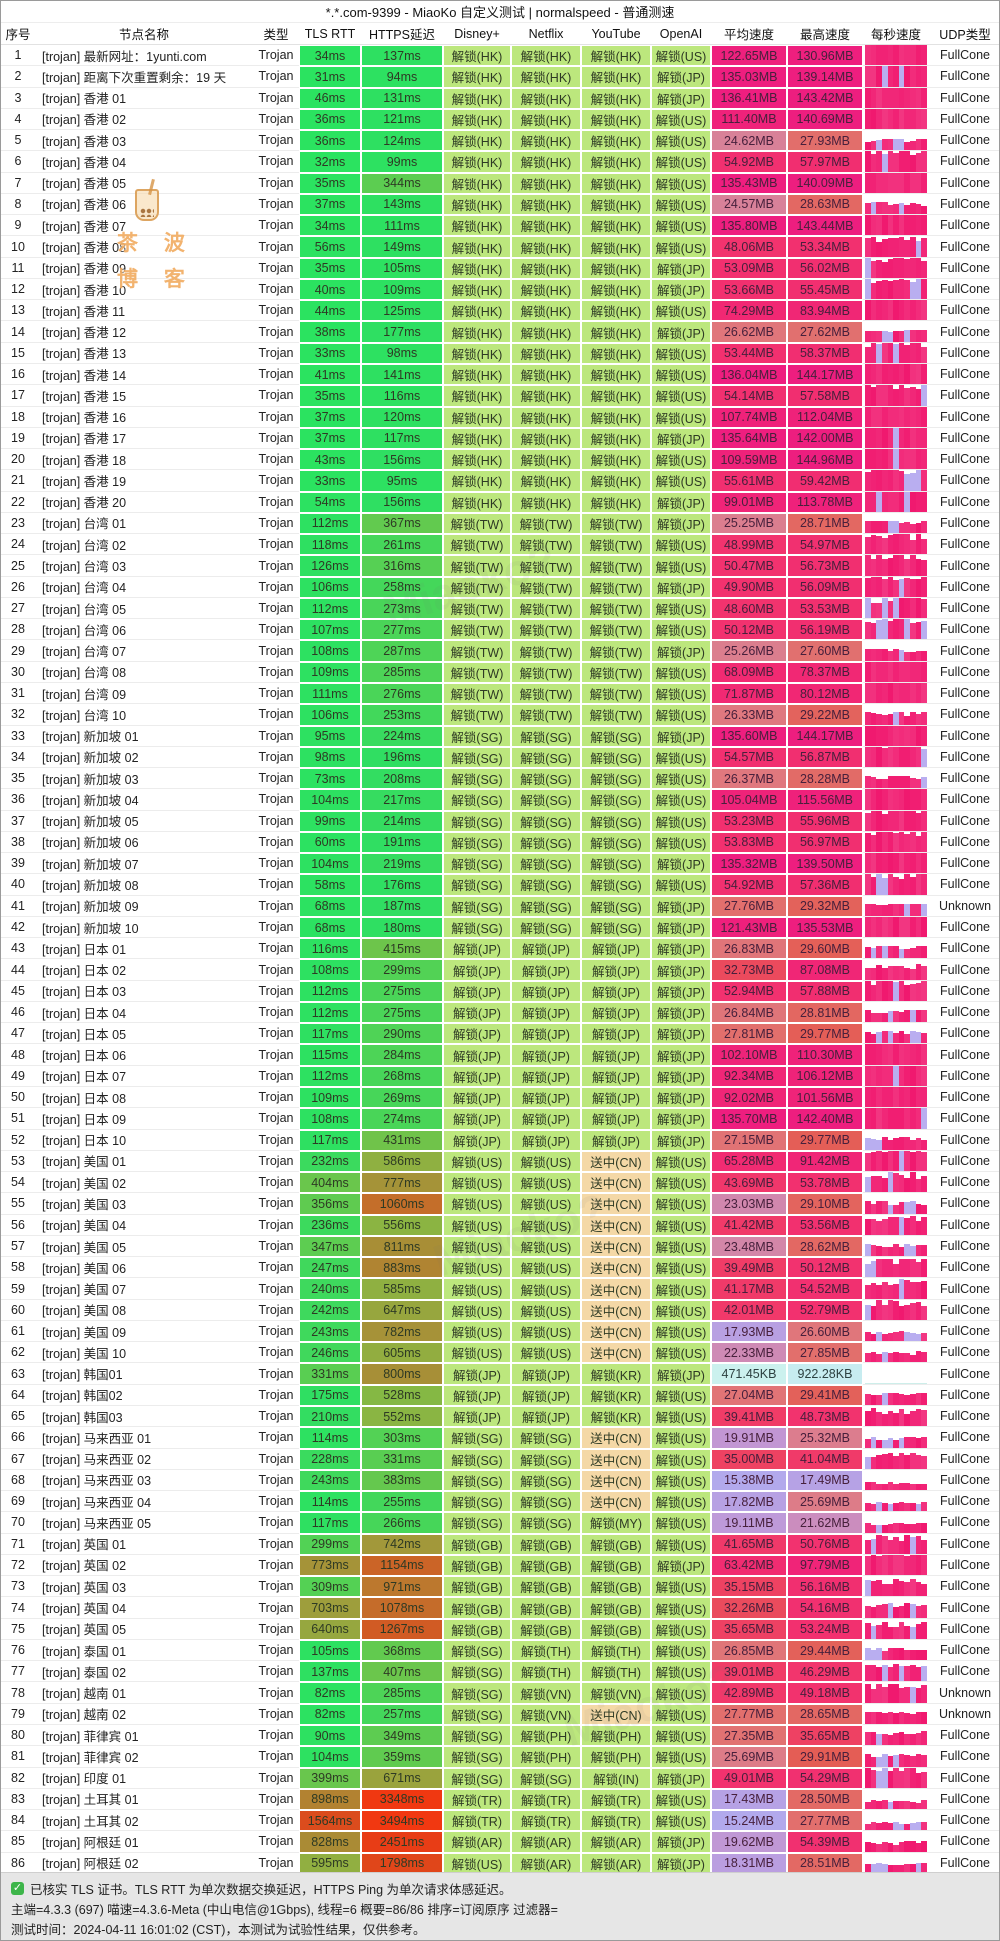 This screenshot has height=1941, width=1000. I want to click on cell-youtube: 解锁(KR), so click(616, 1395).